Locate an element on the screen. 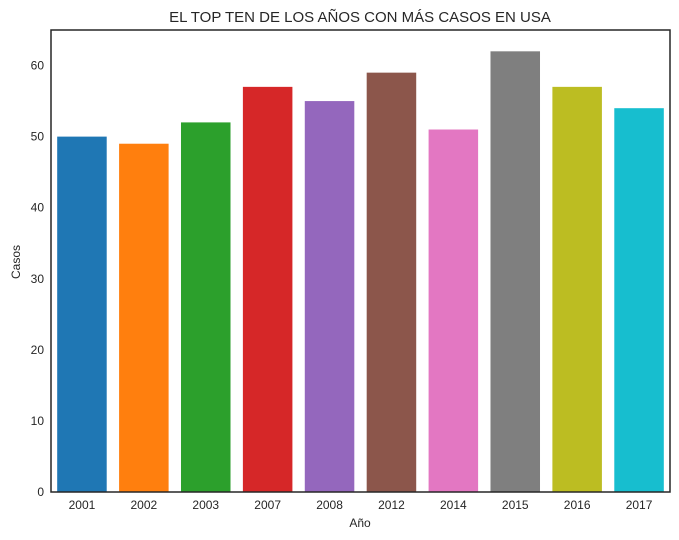  x-tick-label: 2007 is located at coordinates (267, 505).